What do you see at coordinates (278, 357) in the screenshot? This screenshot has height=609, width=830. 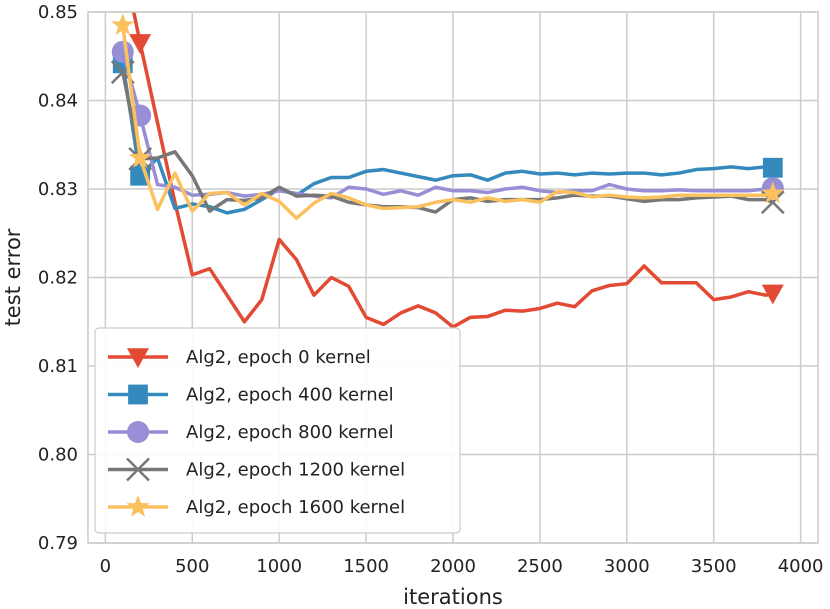 I see `legend-label: Alg2, epoch 0 kernel` at bounding box center [278, 357].